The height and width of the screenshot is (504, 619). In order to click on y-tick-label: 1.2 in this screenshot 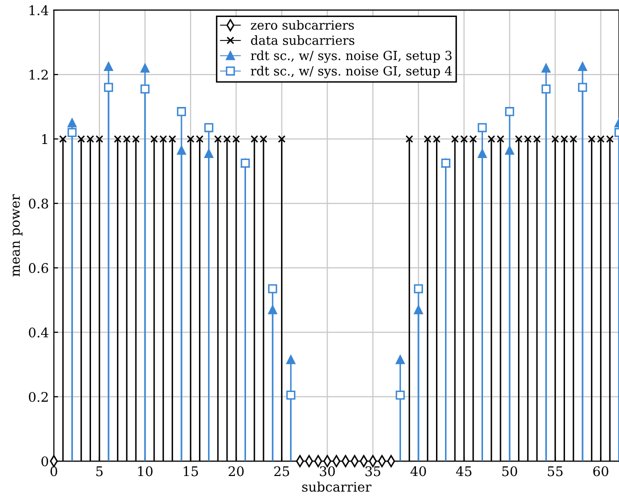, I will do `click(39, 75)`.